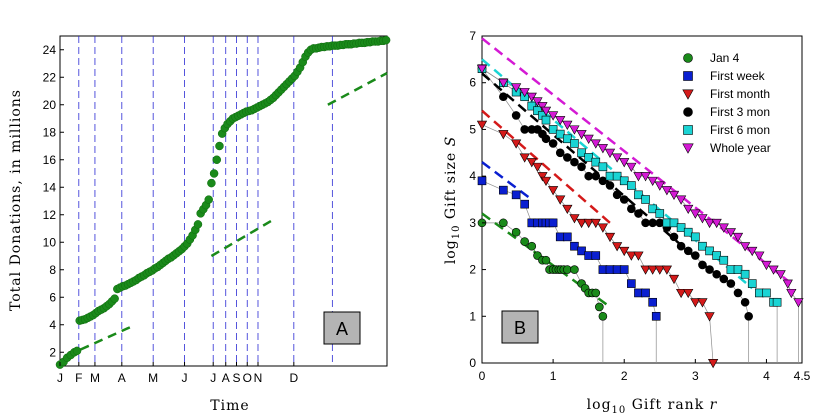 The image size is (822, 417). I want to click on panel-b-y-ticks: 0 1 2 3 4 5 6 7, so click(477, 199).